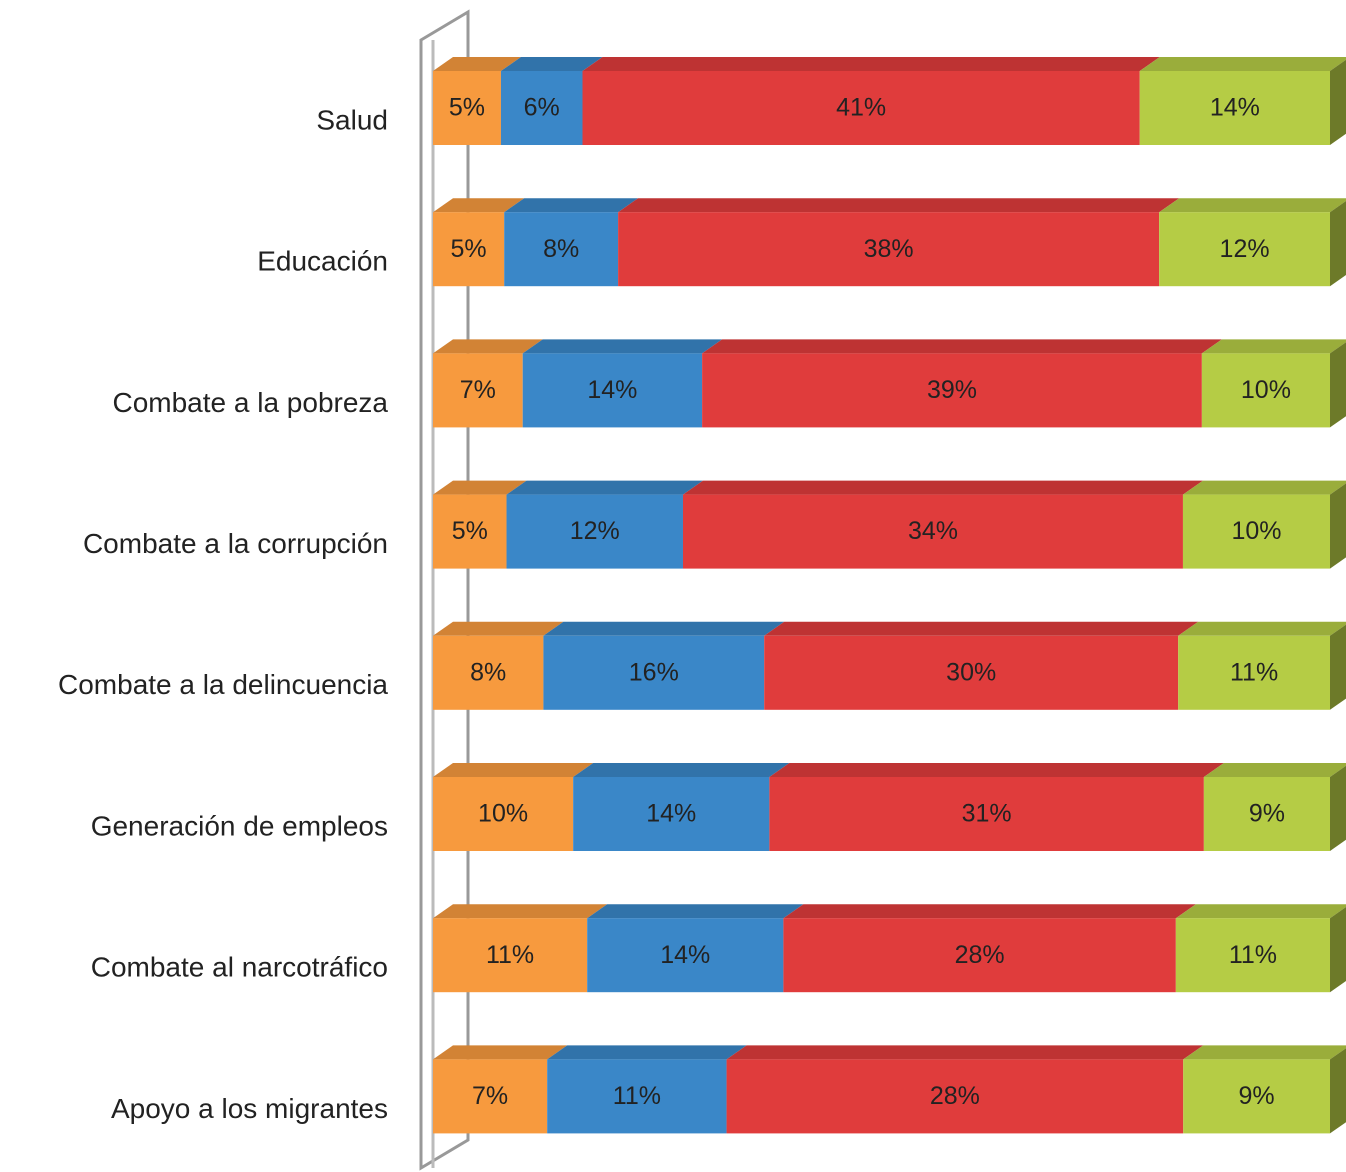 This screenshot has height=1172, width=1346. I want to click on value-label: 41%, so click(861, 108).